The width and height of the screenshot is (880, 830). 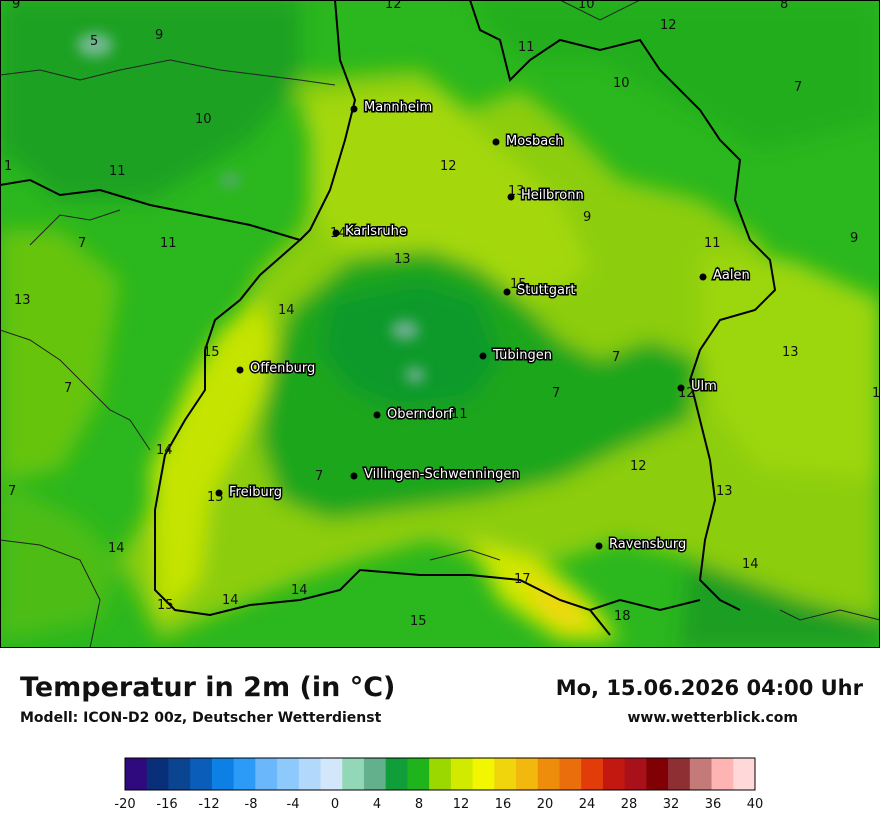 I want to click on legend-tick-label: -12, so click(x=208, y=804).